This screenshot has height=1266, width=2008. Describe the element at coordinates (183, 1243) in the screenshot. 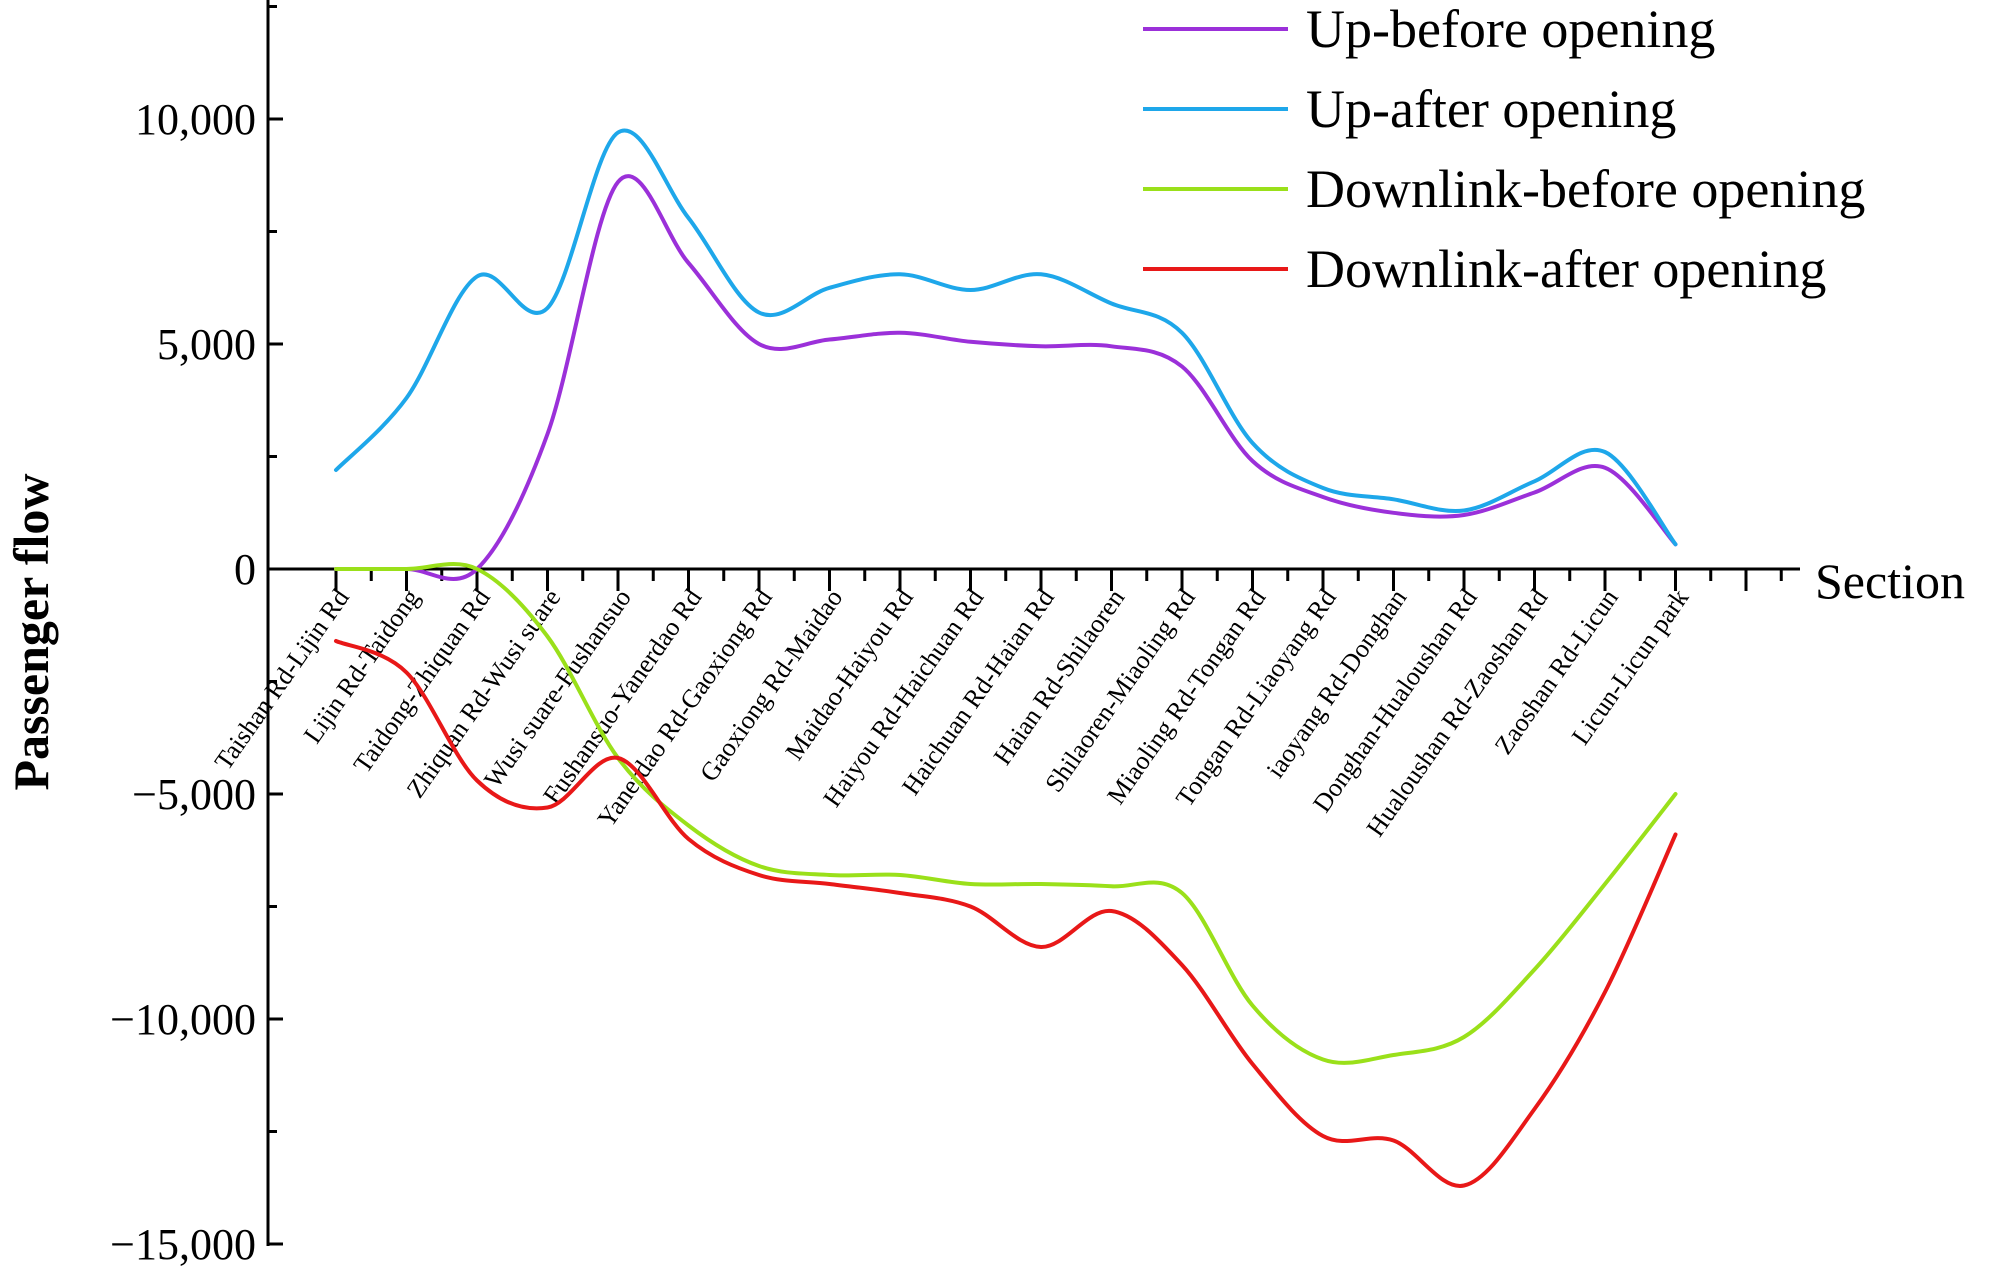

I see `y-tick-label: −15,000` at that location.